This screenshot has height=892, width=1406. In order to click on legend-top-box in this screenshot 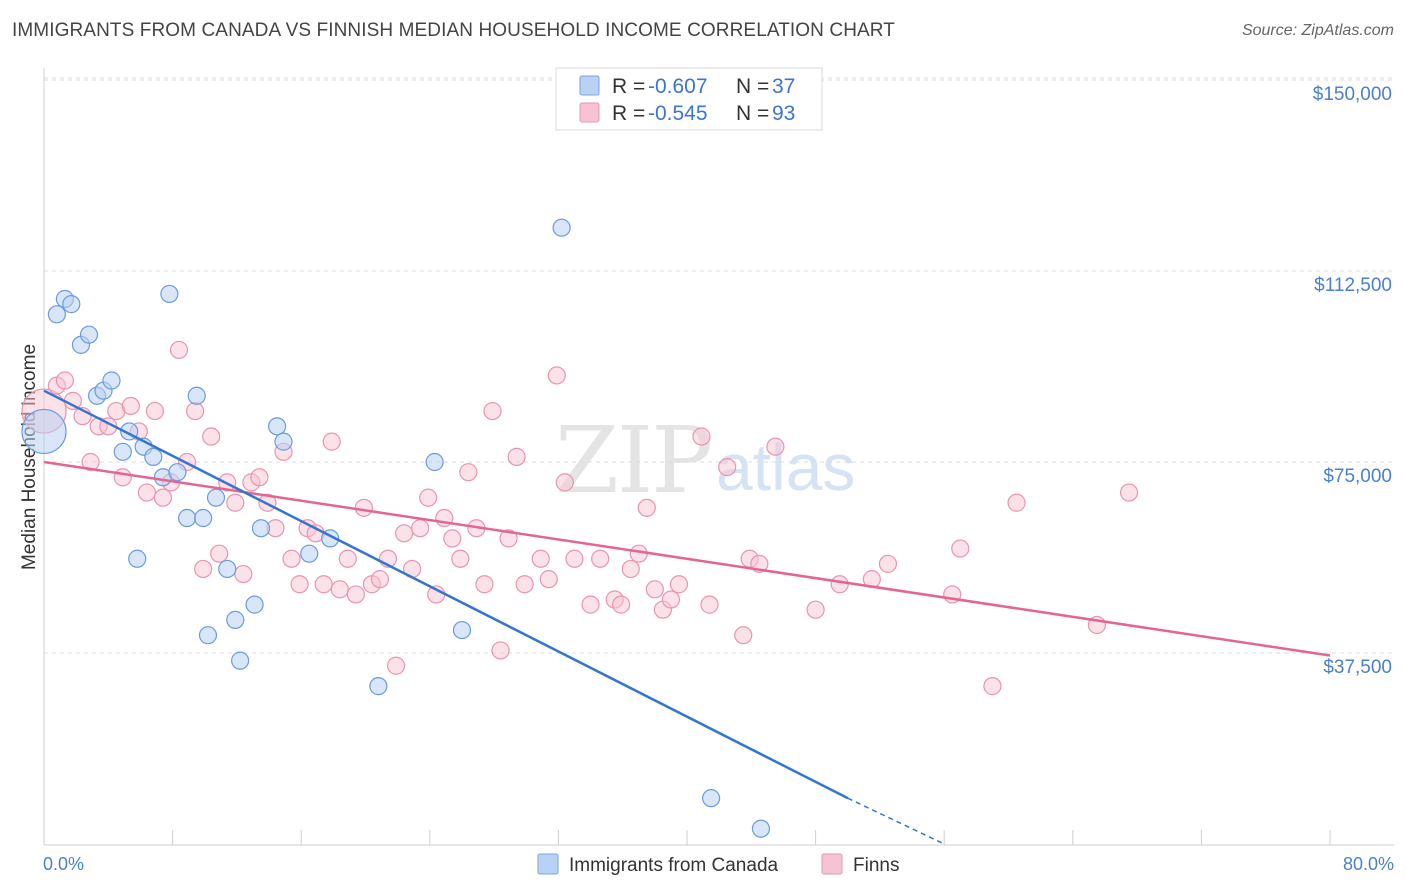, I will do `click(689, 99)`.